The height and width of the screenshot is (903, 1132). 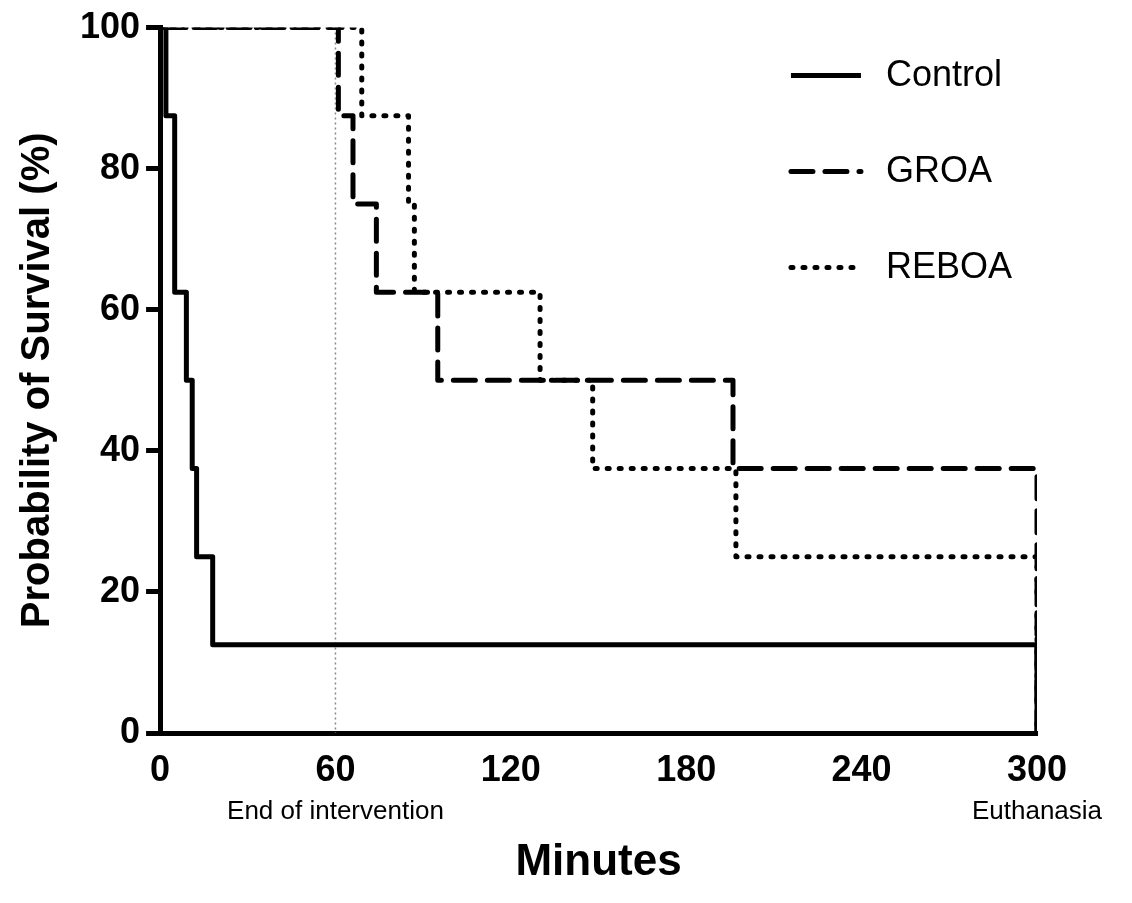 What do you see at coordinates (160, 768) in the screenshot?
I see `x-tick-label: 0` at bounding box center [160, 768].